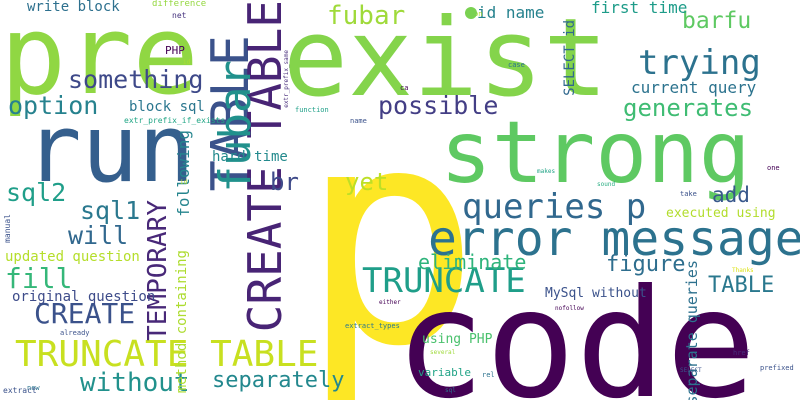  Describe the element at coordinates (694, 87) in the screenshot. I see `cloud-word: current query` at that location.